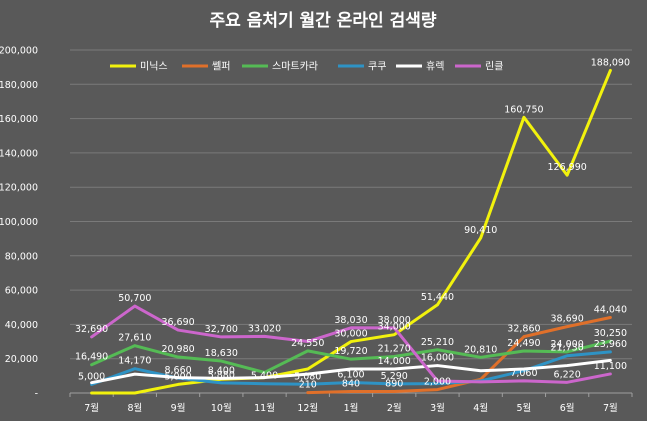 This screenshot has width=647, height=421. What do you see at coordinates (178, 408) in the screenshot?
I see `x-tick-label: 9월` at bounding box center [178, 408].